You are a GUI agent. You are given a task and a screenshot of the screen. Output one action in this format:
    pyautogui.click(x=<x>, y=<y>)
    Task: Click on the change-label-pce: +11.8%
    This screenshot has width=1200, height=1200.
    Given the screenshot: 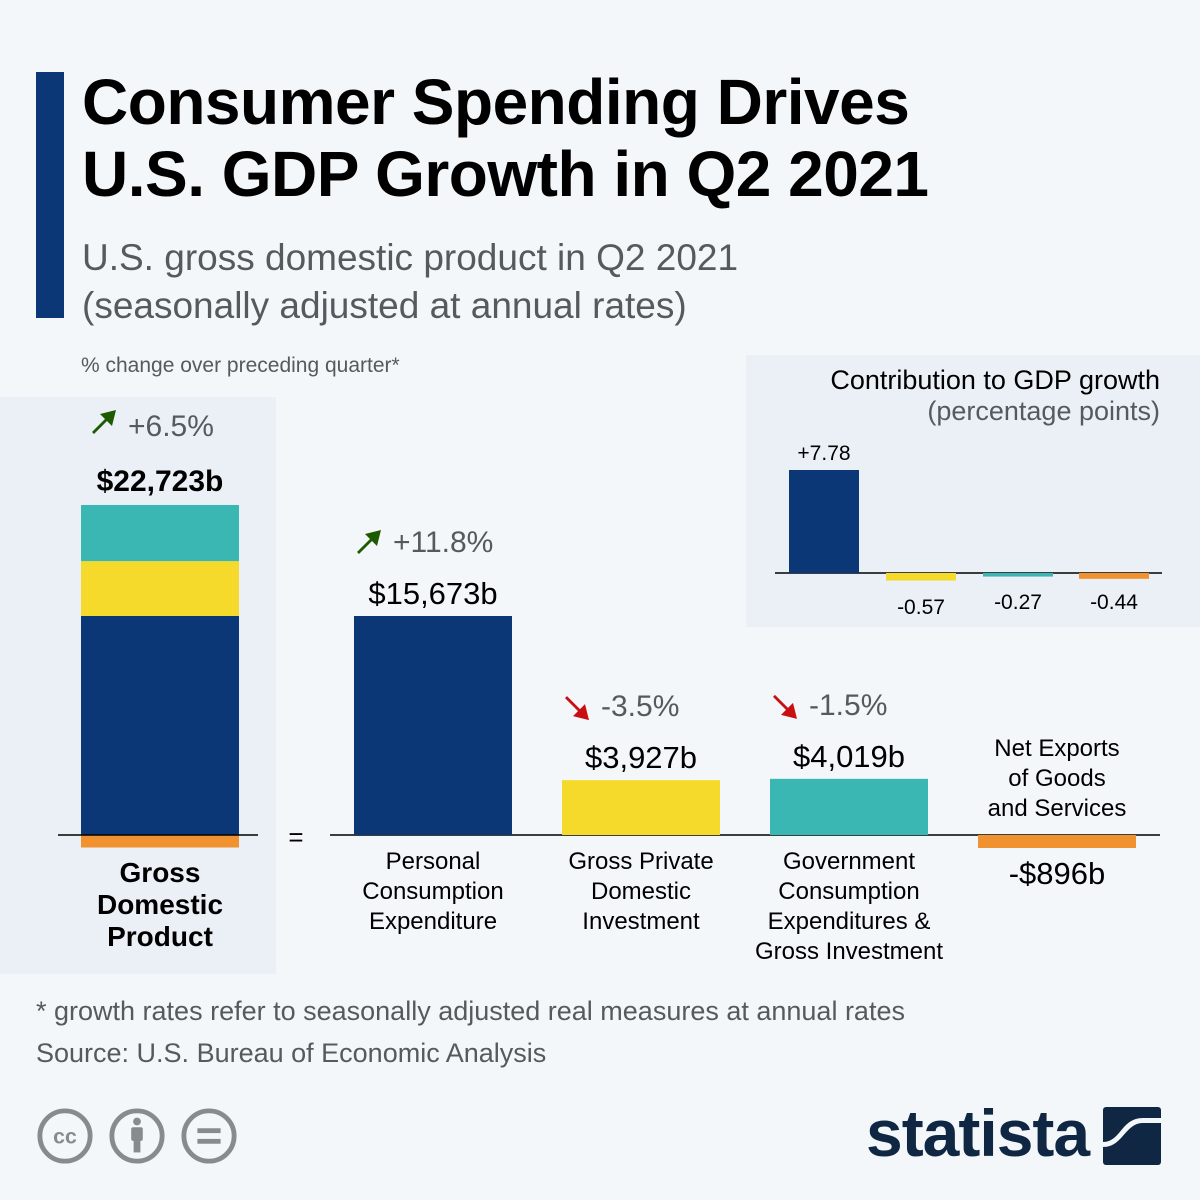 What is the action you would take?
    pyautogui.click(x=443, y=542)
    